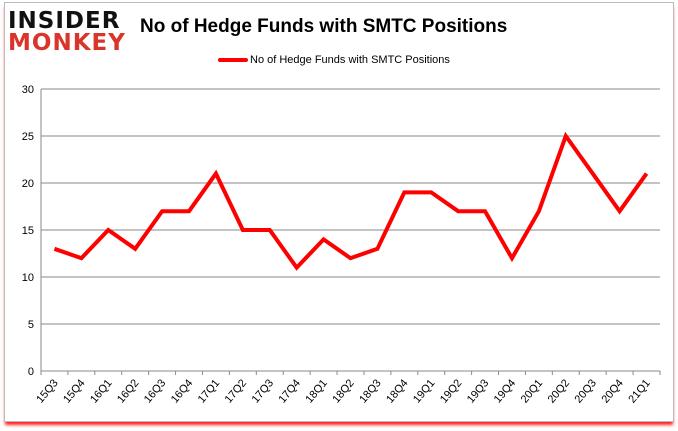 Image resolution: width=678 pixels, height=431 pixels. What do you see at coordinates (28, 231) in the screenshot?
I see `y-tick-label: 15` at bounding box center [28, 231].